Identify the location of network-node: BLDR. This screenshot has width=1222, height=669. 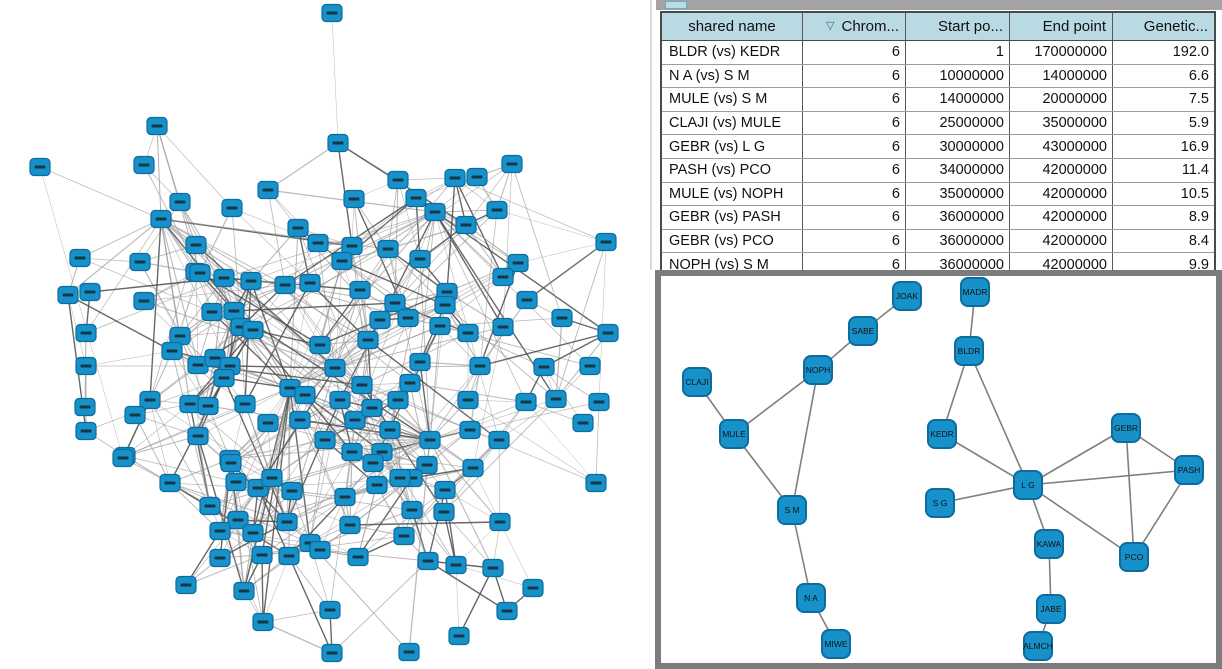
(969, 351).